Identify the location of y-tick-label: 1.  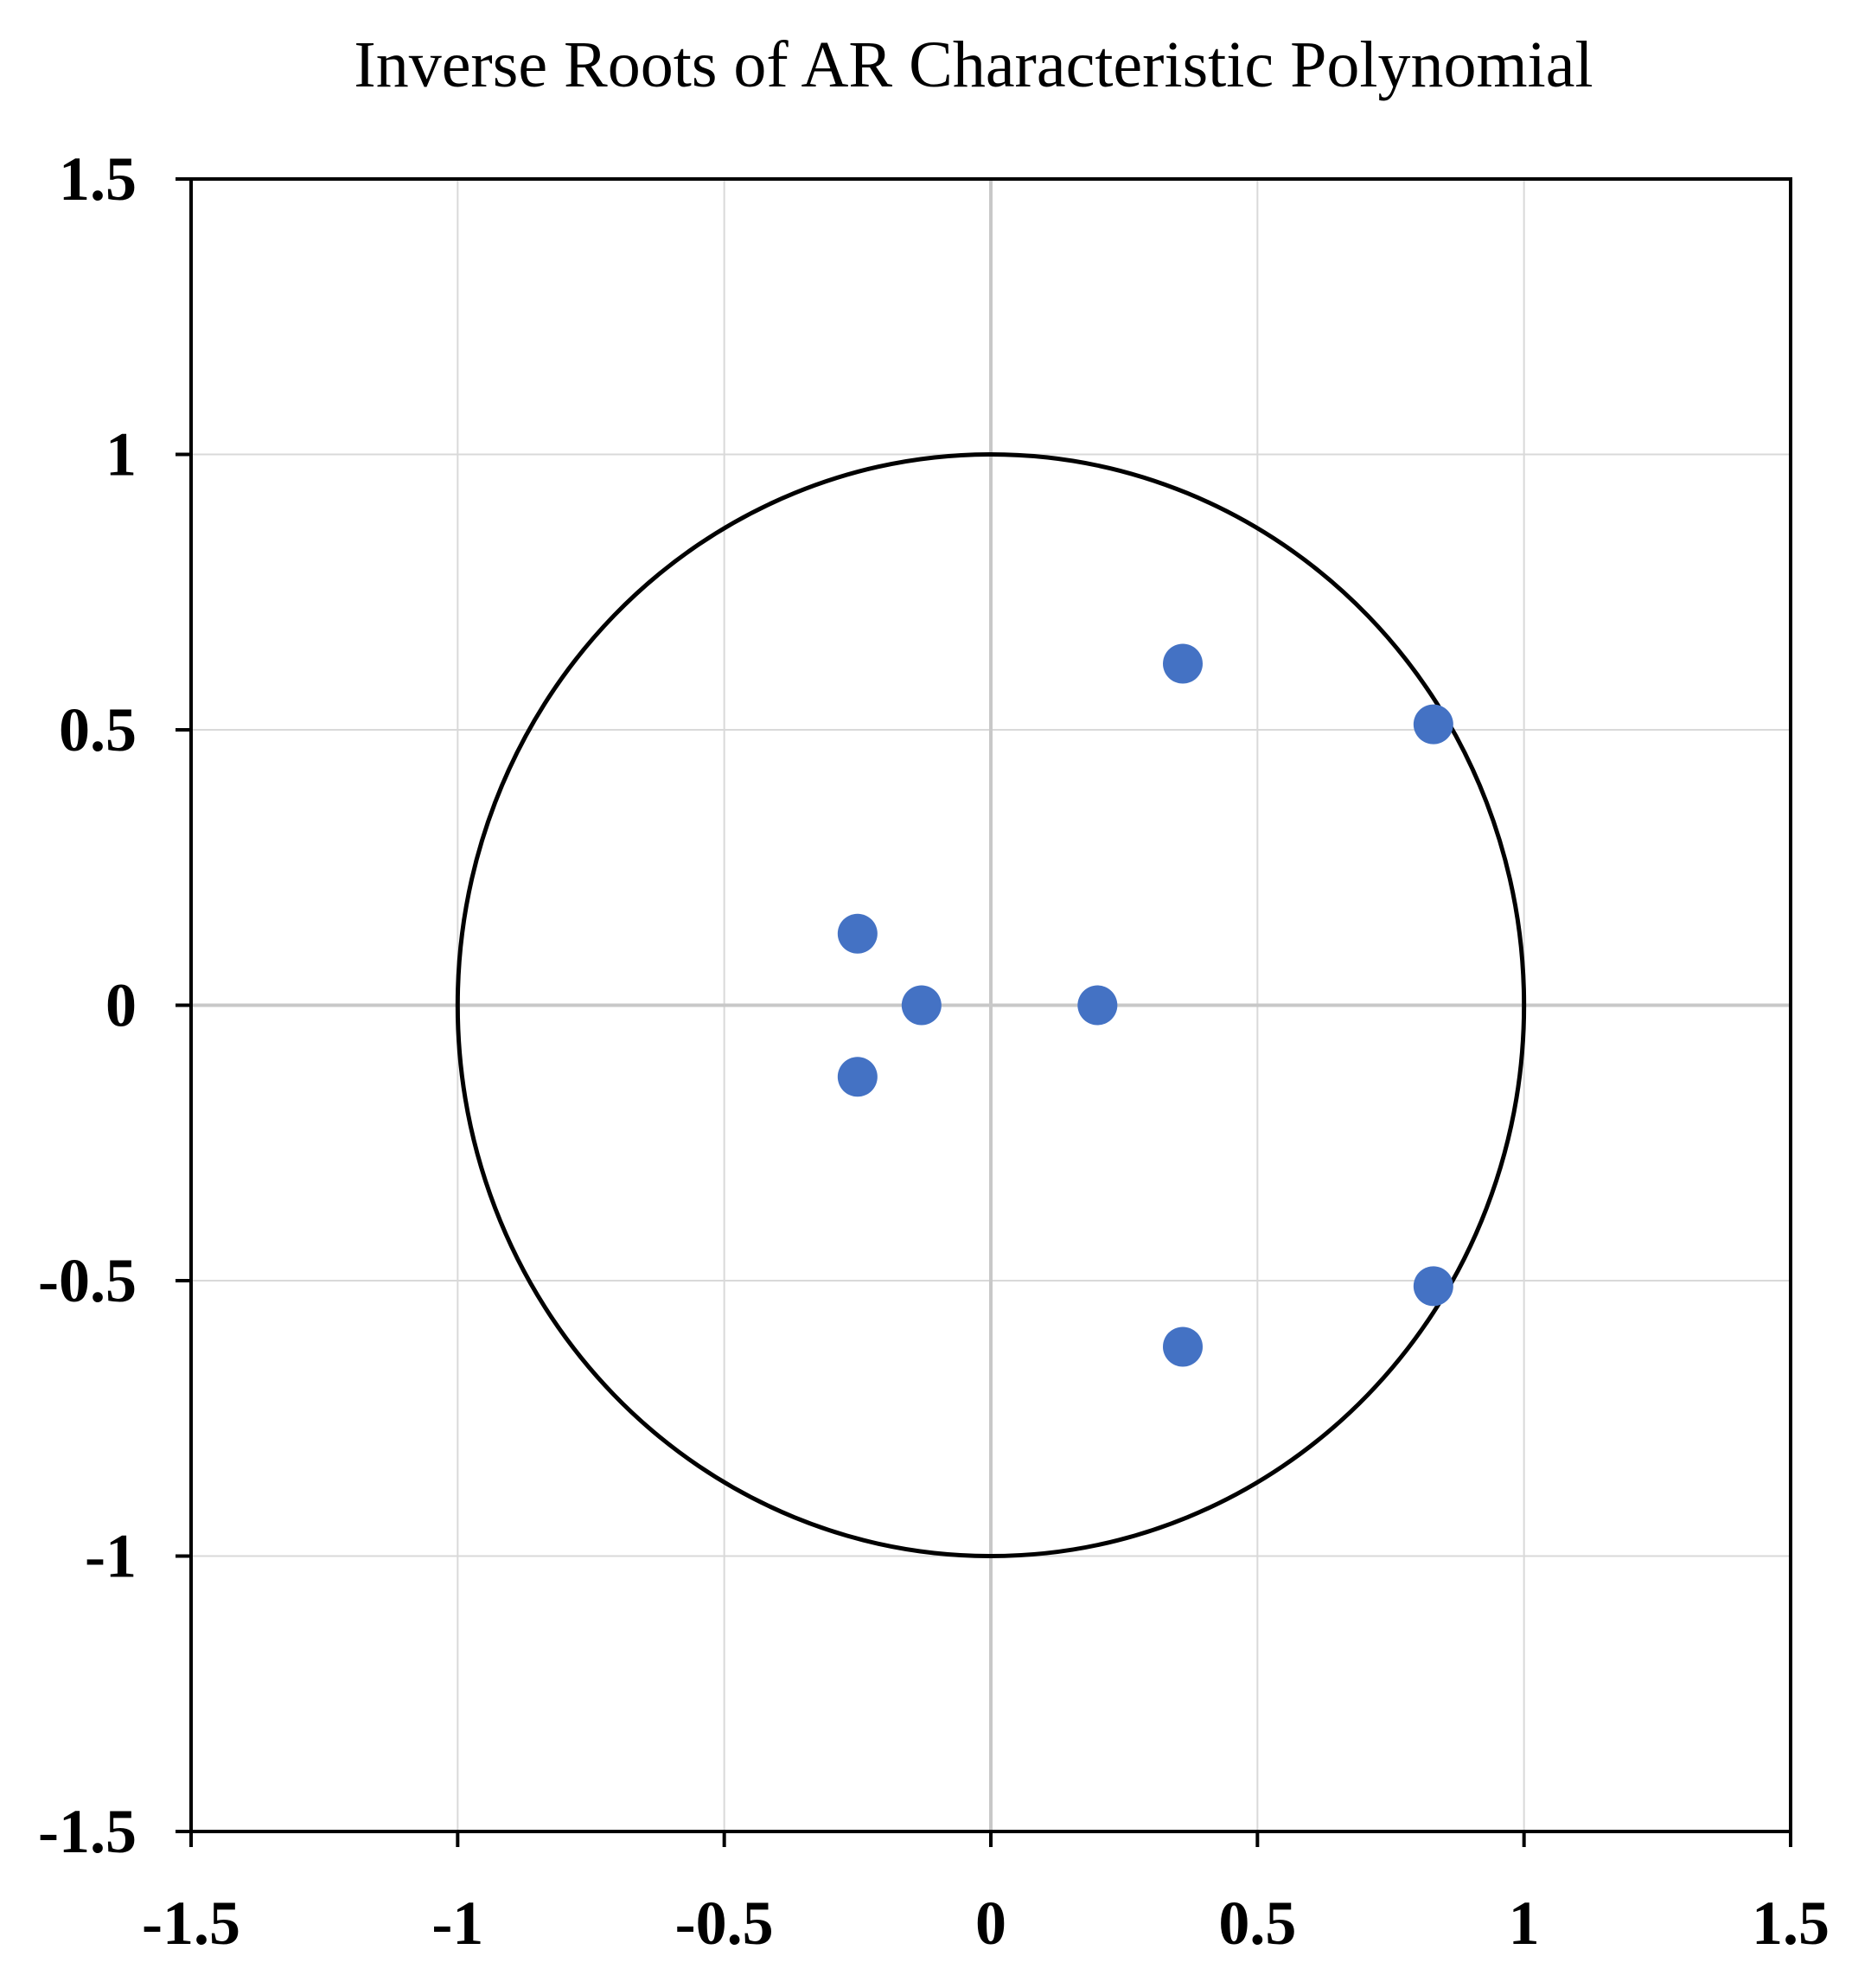
(121, 454).